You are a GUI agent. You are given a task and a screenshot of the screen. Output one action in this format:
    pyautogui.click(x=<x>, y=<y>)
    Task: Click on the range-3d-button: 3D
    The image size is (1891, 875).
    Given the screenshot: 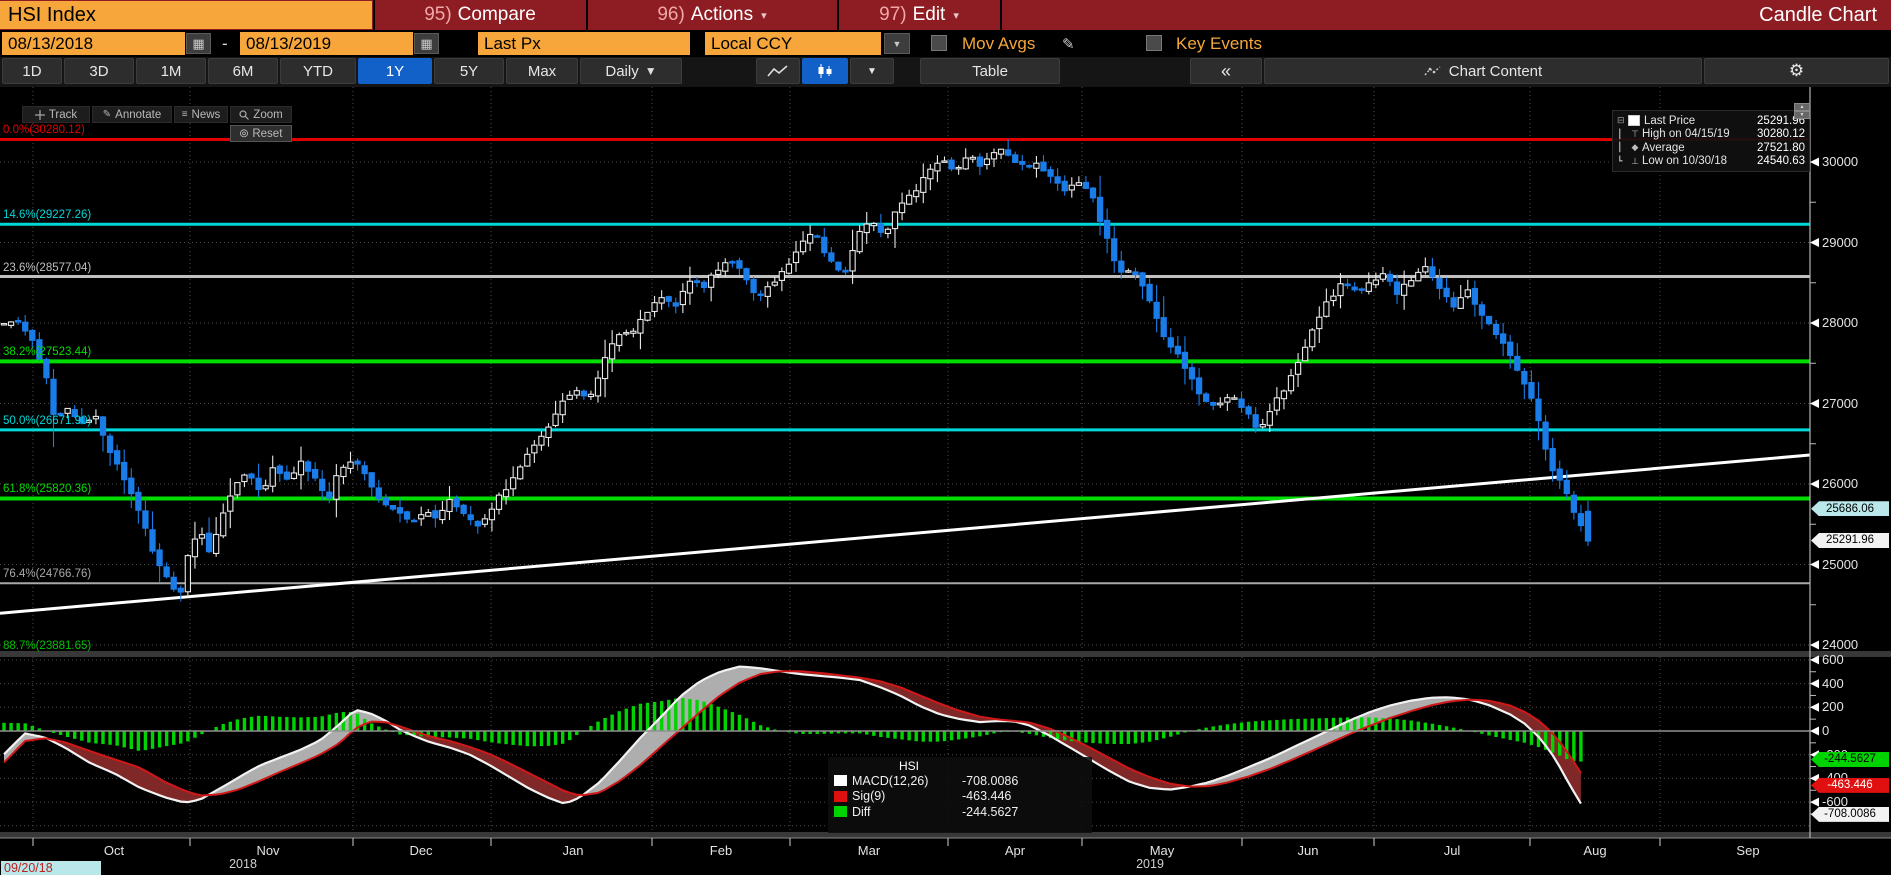 What is the action you would take?
    pyautogui.click(x=99, y=71)
    